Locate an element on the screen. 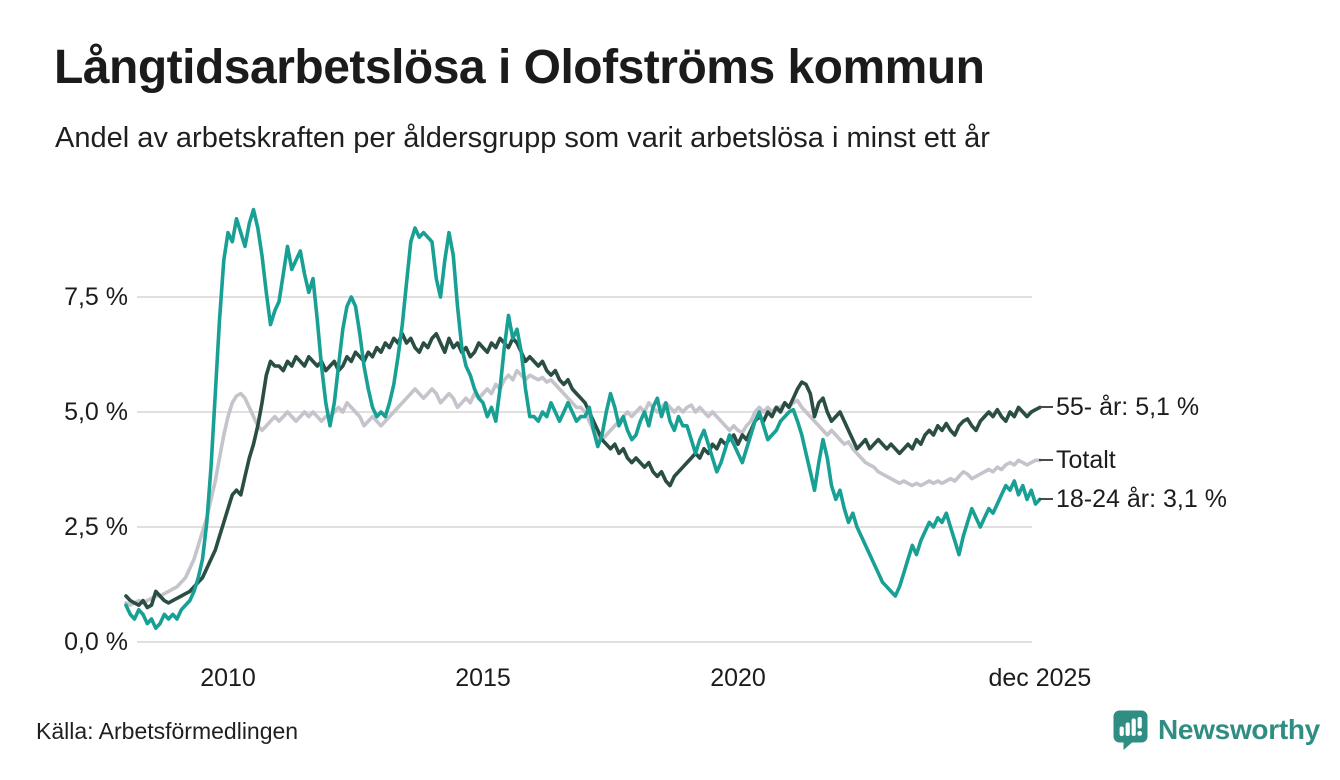  newsworthy-bubble-icon is located at coordinates (1130, 730).